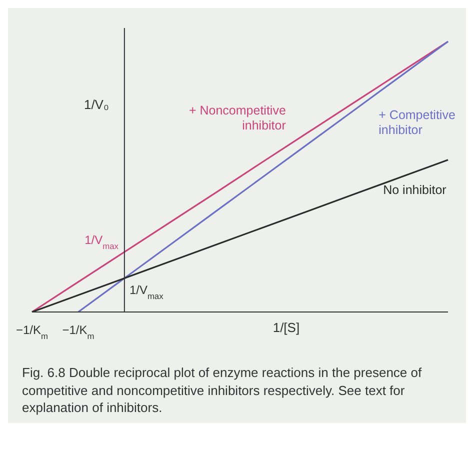  What do you see at coordinates (414, 190) in the screenshot?
I see `series-label: No inhibitor` at bounding box center [414, 190].